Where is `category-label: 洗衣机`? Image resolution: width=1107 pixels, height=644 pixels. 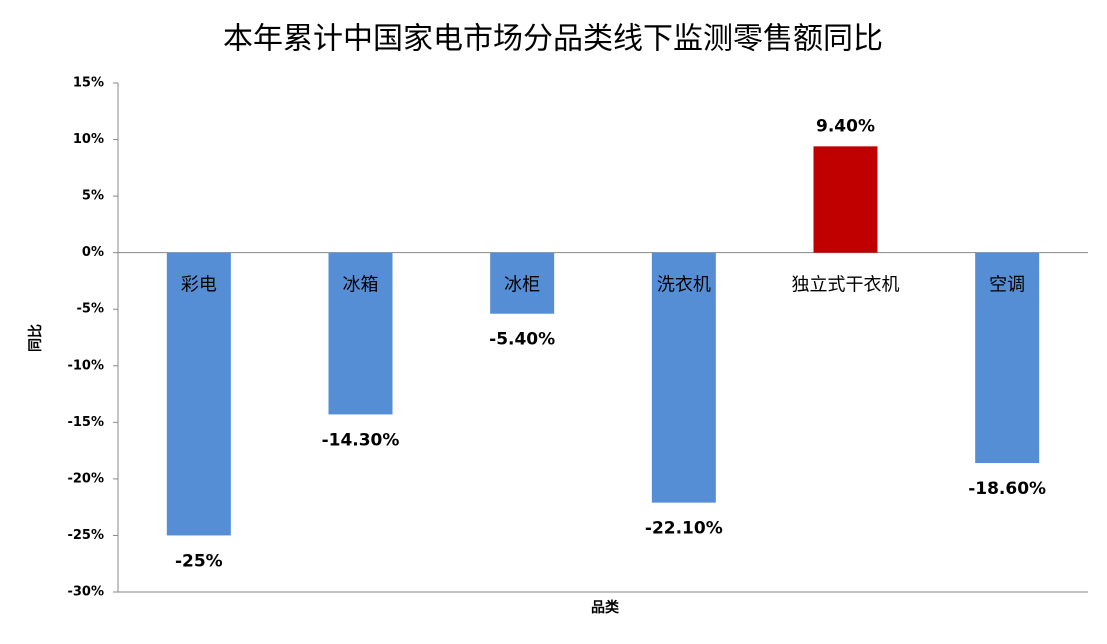
category-label: 洗衣机 is located at coordinates (684, 285).